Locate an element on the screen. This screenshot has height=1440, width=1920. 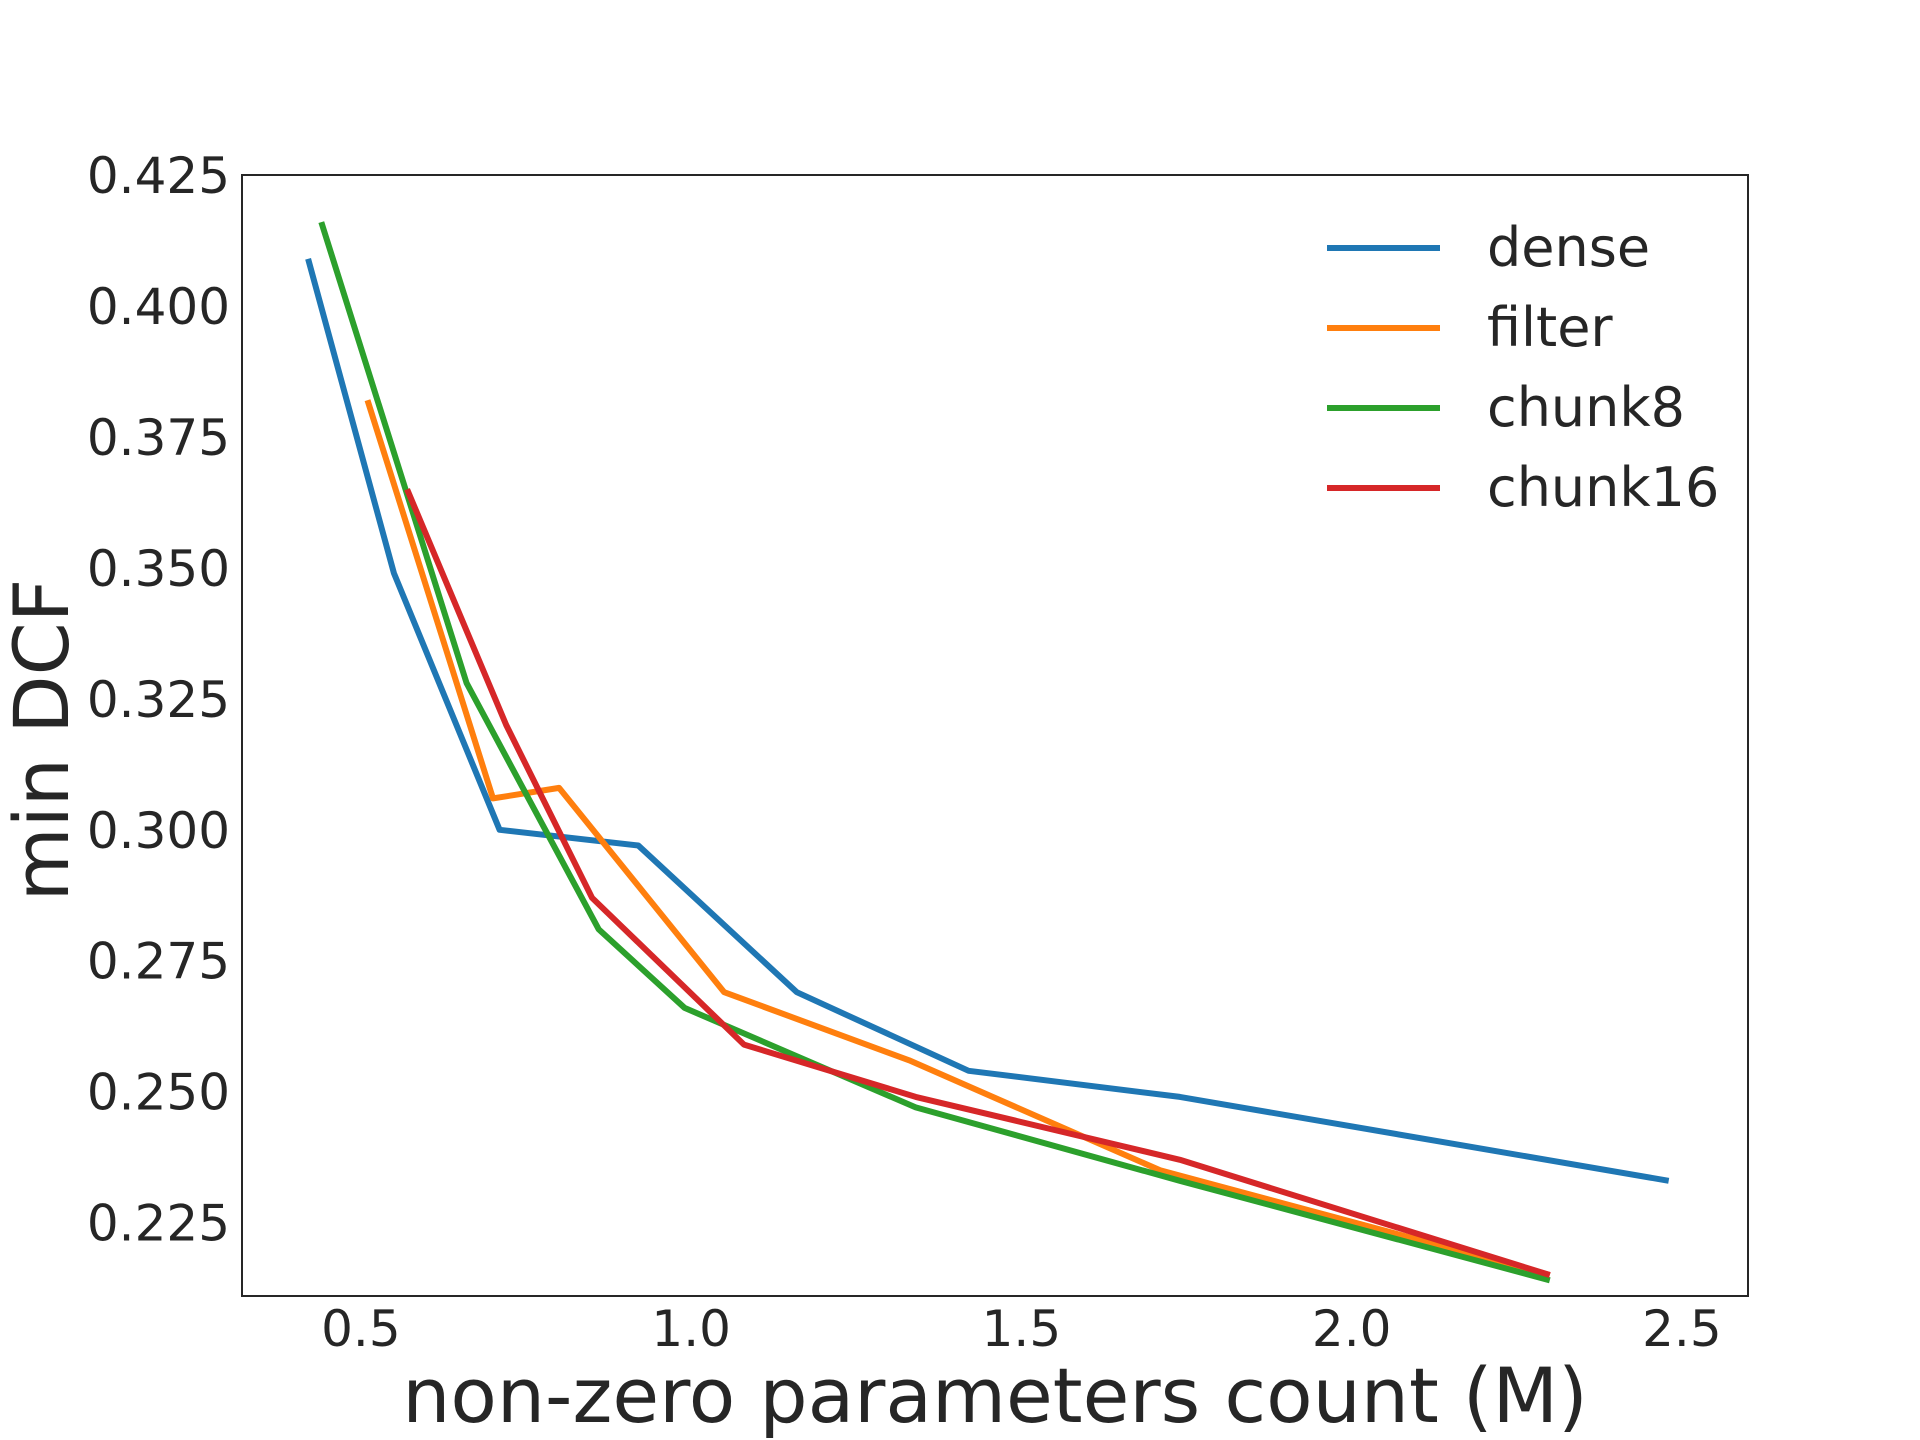
y-tick-label: 0.275 is located at coordinates (158, 962).